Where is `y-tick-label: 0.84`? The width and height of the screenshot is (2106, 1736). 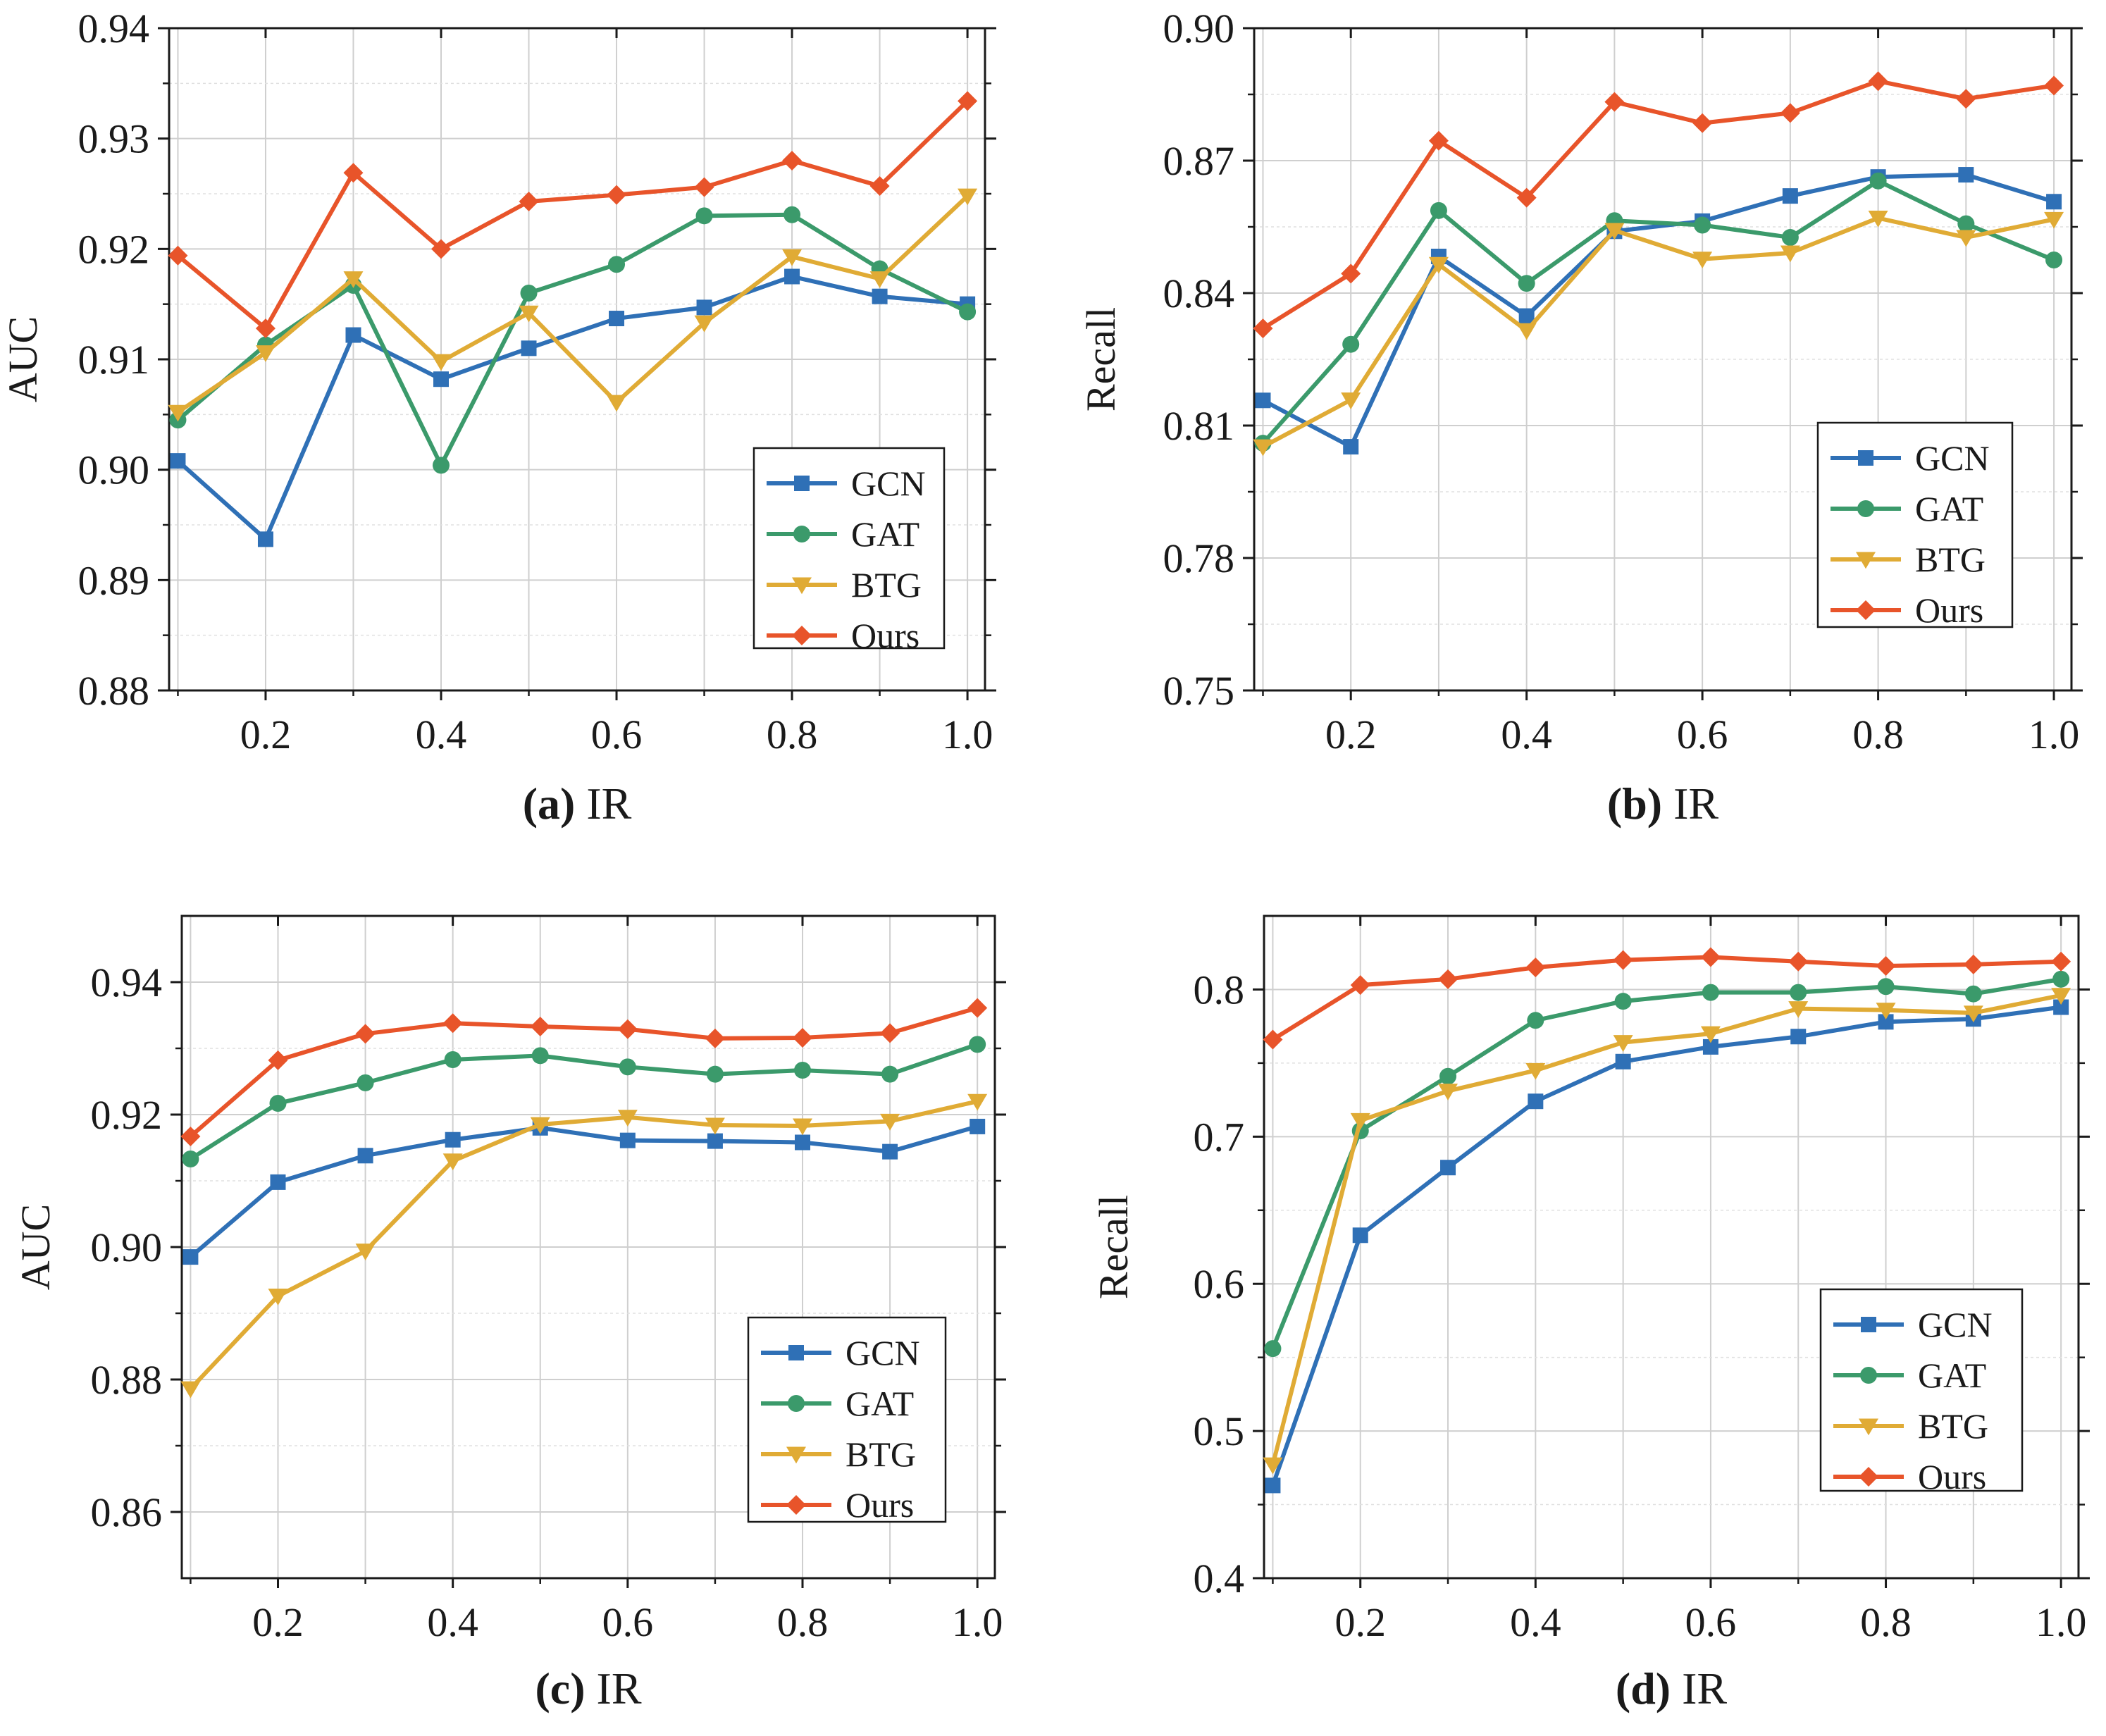
y-tick-label: 0.84 is located at coordinates (1199, 294).